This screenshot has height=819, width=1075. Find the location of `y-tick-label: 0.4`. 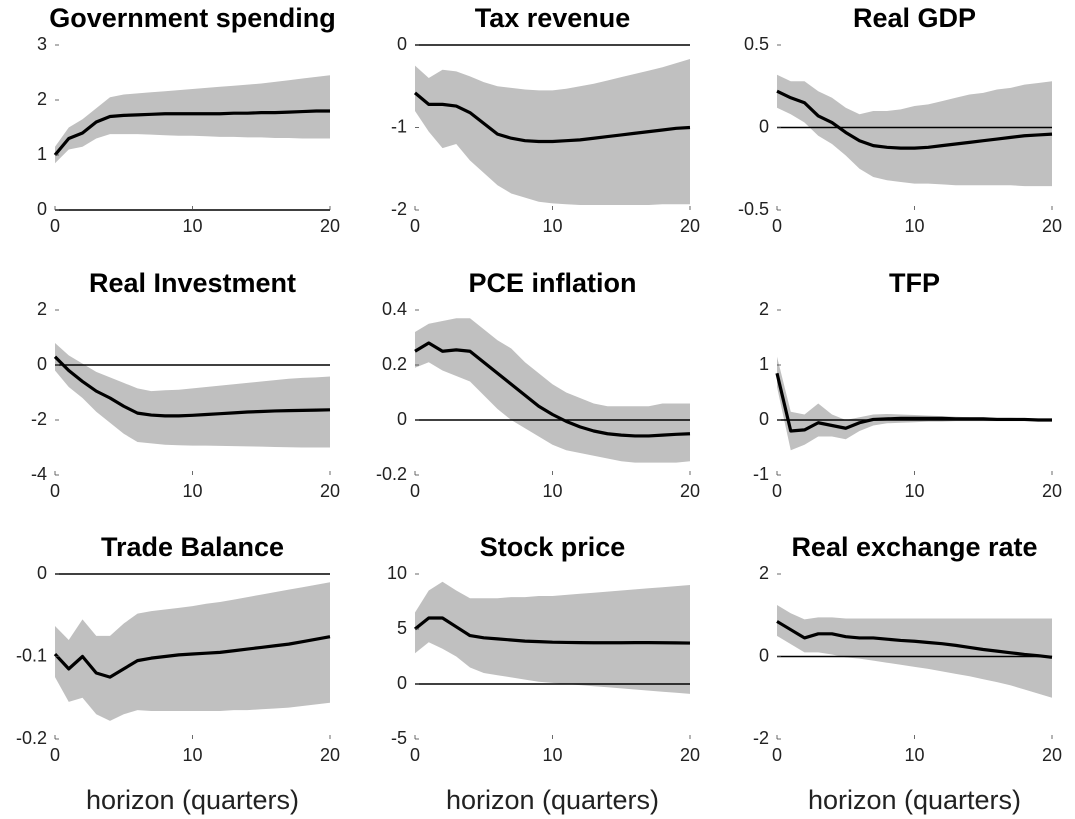

y-tick-label: 0.4 is located at coordinates (394, 309).